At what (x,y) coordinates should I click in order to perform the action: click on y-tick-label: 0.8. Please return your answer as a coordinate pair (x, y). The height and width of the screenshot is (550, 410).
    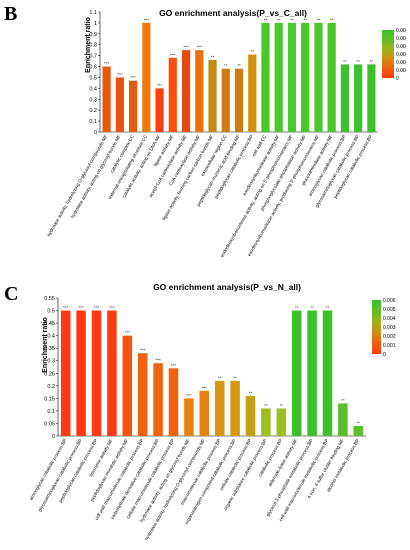
    Looking at the image, I should click on (93, 46).